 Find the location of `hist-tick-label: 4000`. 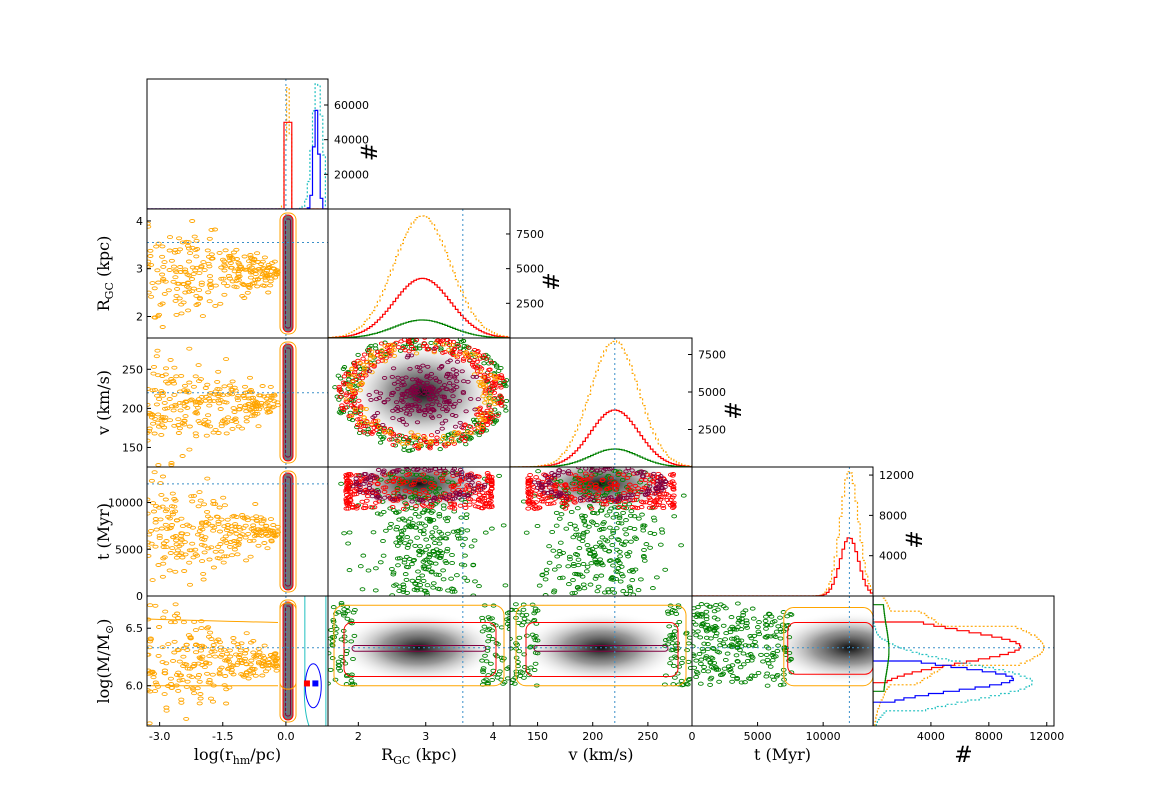

hist-tick-label: 4000 is located at coordinates (931, 736).